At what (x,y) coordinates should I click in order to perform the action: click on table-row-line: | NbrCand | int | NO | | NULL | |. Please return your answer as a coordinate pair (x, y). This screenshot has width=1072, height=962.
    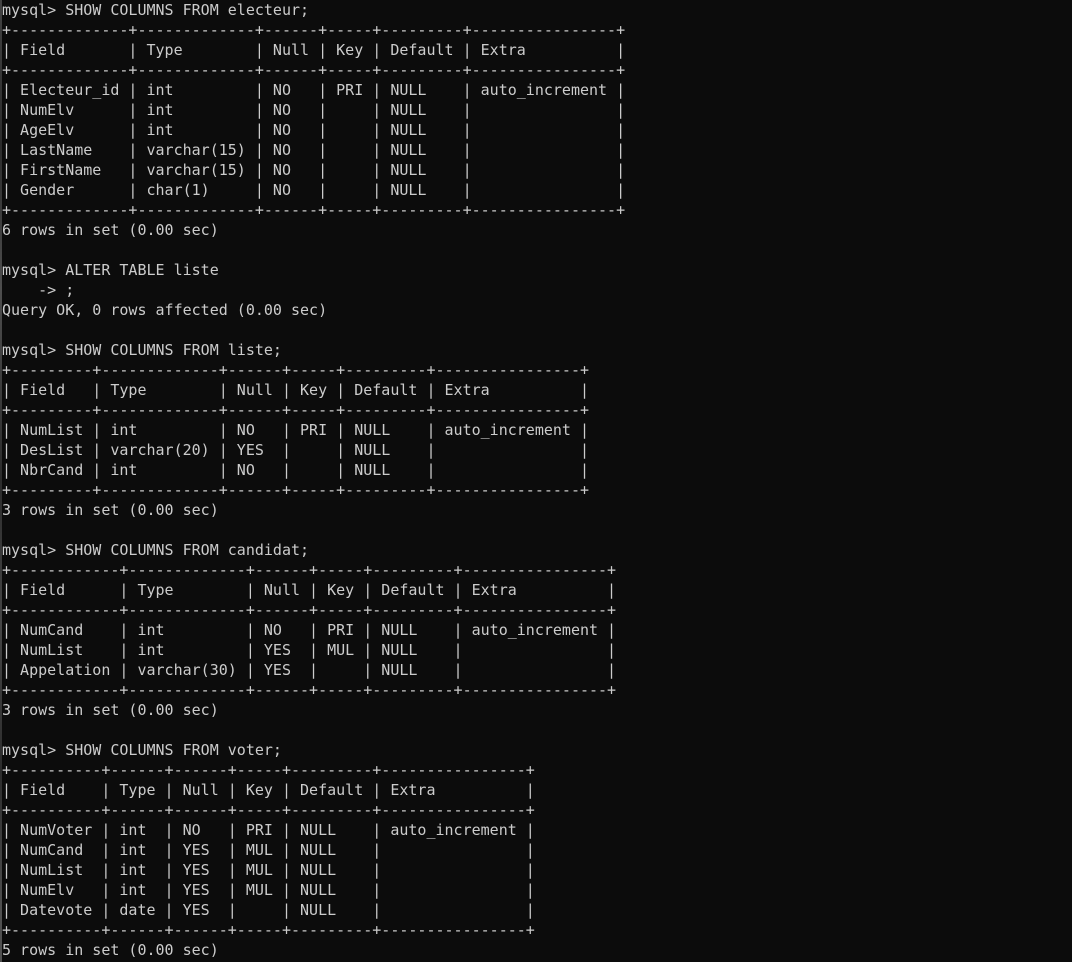
    Looking at the image, I should click on (295, 470).